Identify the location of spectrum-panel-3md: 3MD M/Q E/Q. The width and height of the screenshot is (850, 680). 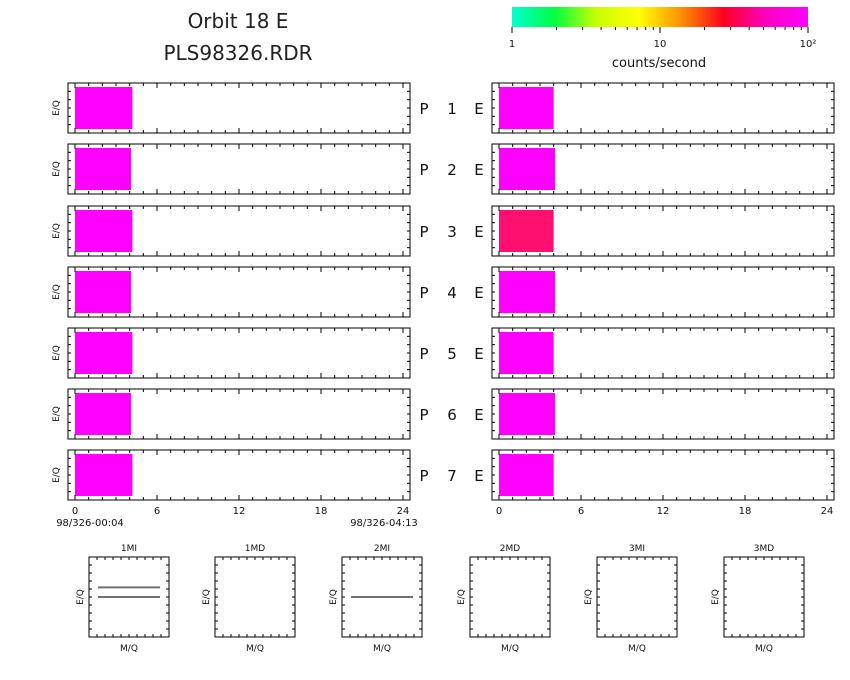
(758, 599).